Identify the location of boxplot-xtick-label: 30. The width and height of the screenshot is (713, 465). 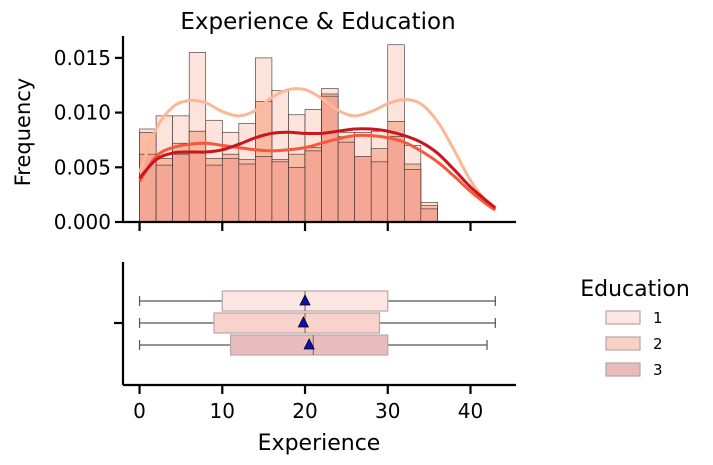
(387, 411).